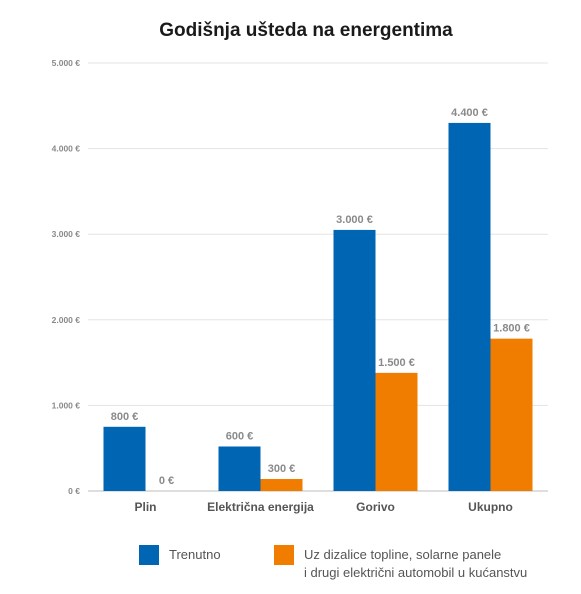 The width and height of the screenshot is (581, 594). What do you see at coordinates (511, 329) in the screenshot?
I see `data-label: 1.800 €` at bounding box center [511, 329].